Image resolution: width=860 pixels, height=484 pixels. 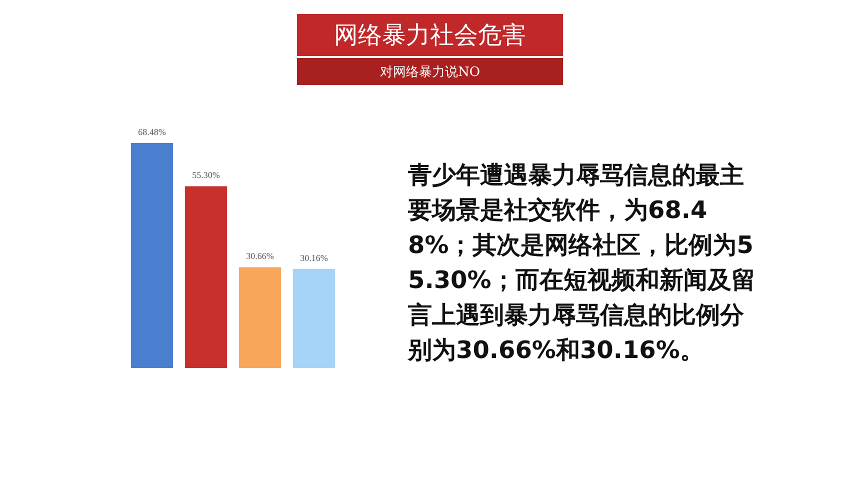 I want to click on text: 对网络暴力说NO, so click(x=430, y=71).